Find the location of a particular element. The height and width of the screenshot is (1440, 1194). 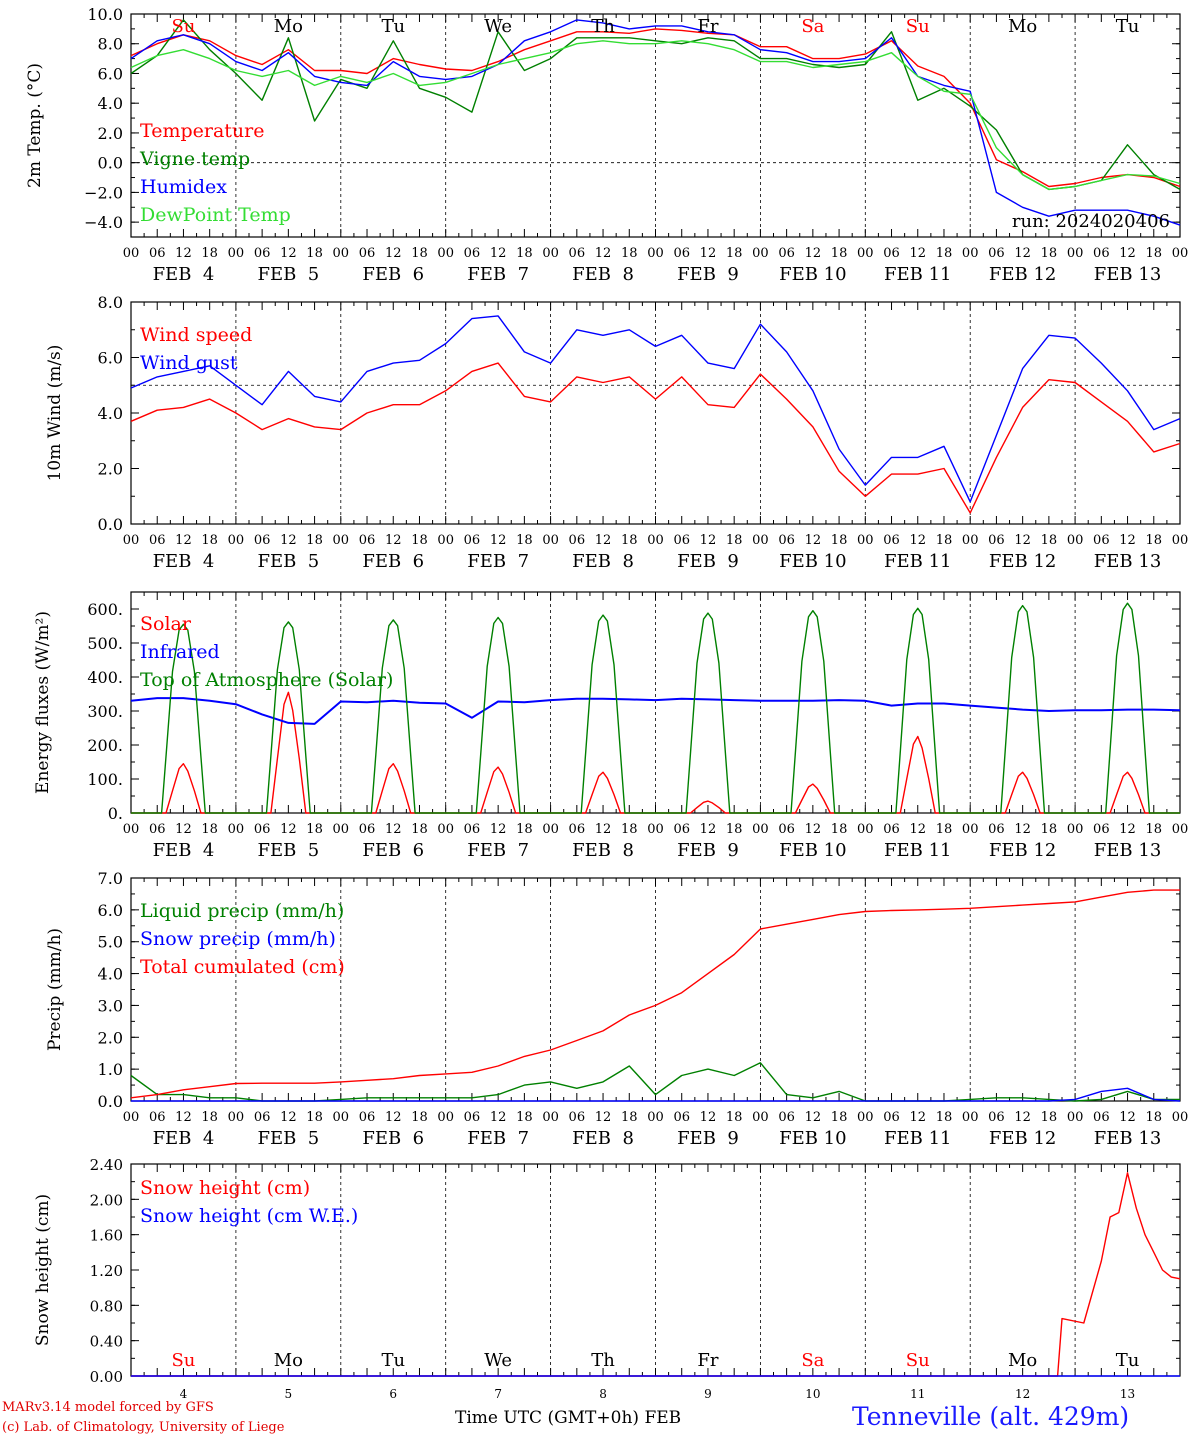

y-tick-label: 200. is located at coordinates (105, 745).